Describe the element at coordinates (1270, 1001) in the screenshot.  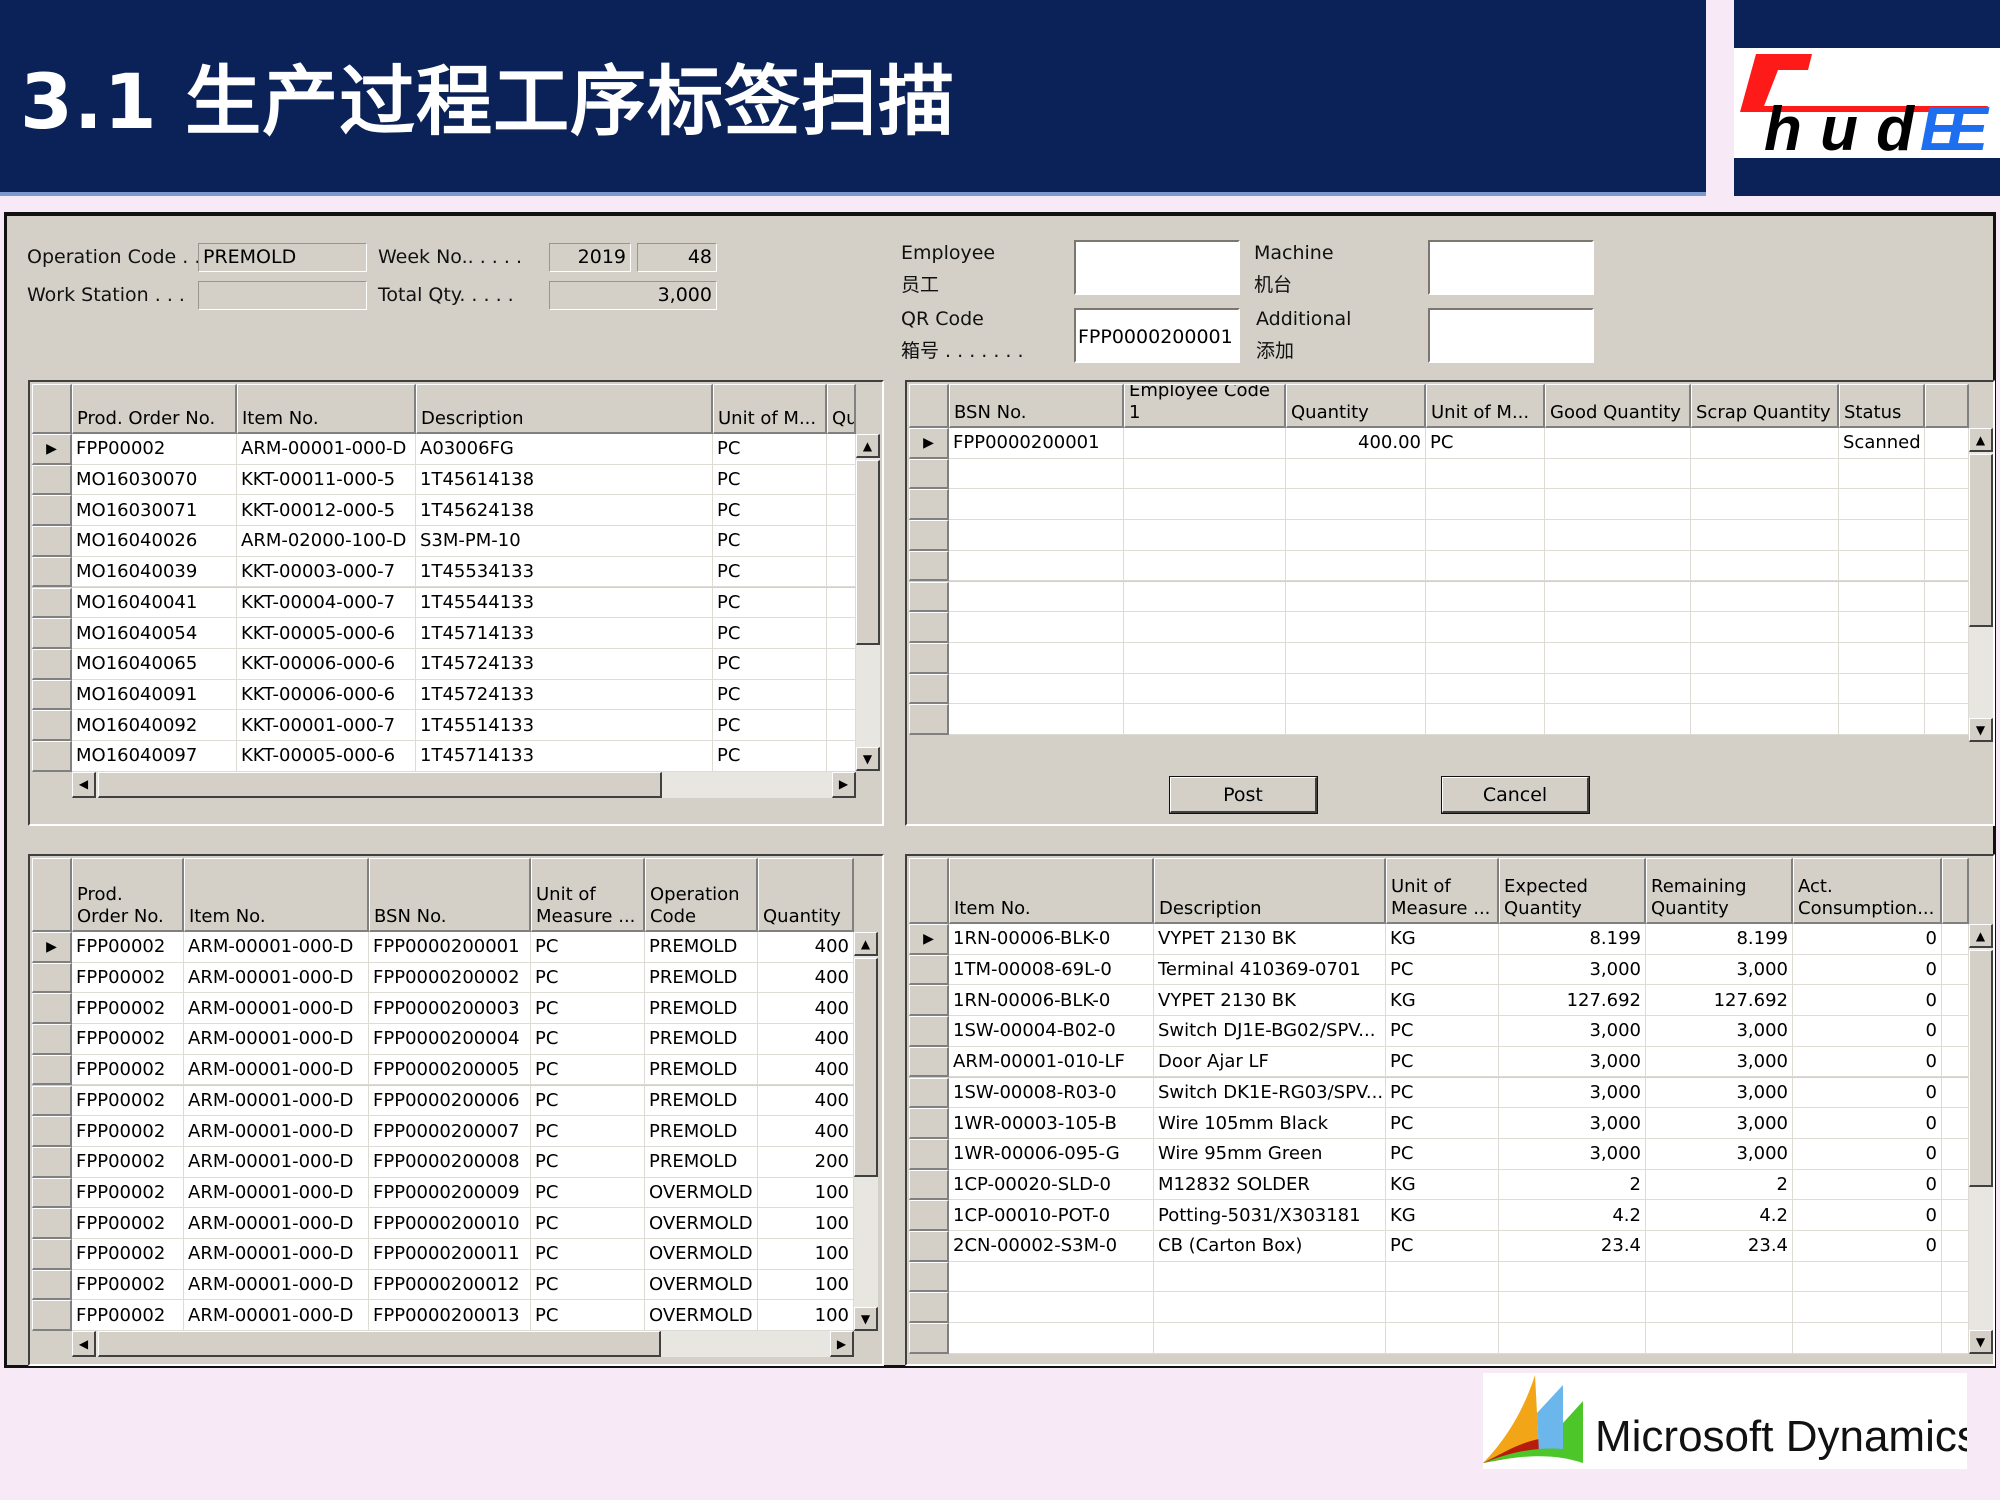
I see `table-cell: VYPET 2130 BK` at that location.